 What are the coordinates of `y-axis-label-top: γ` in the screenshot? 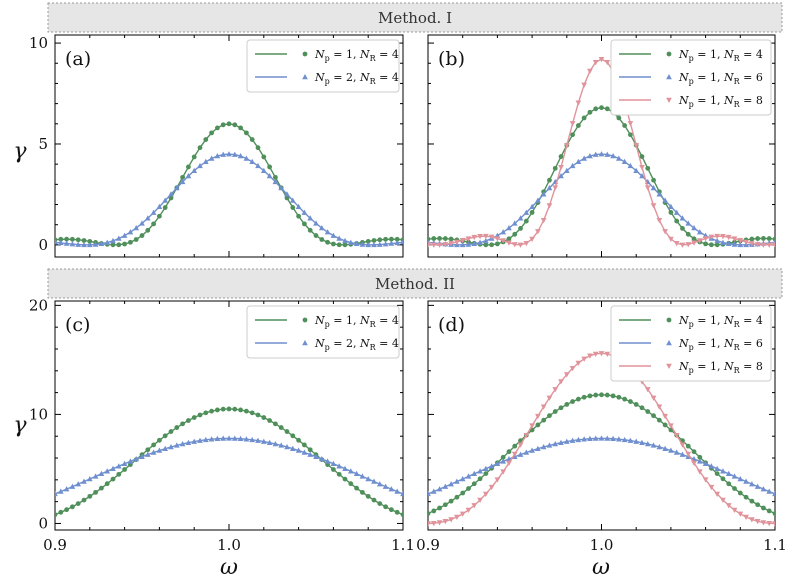 It's located at (20, 151).